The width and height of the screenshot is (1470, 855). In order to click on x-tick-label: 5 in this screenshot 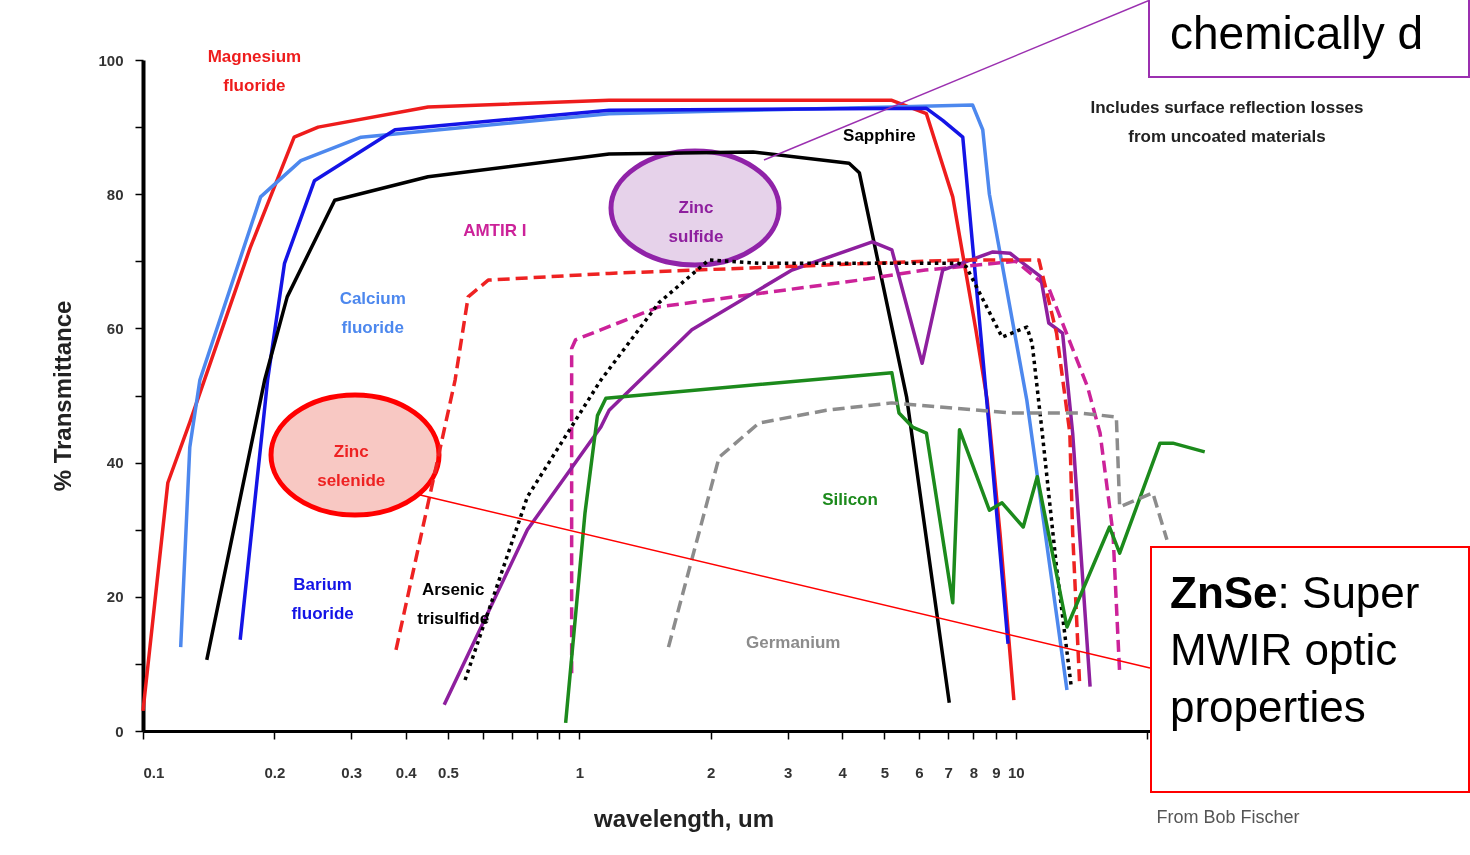, I will do `click(885, 772)`.